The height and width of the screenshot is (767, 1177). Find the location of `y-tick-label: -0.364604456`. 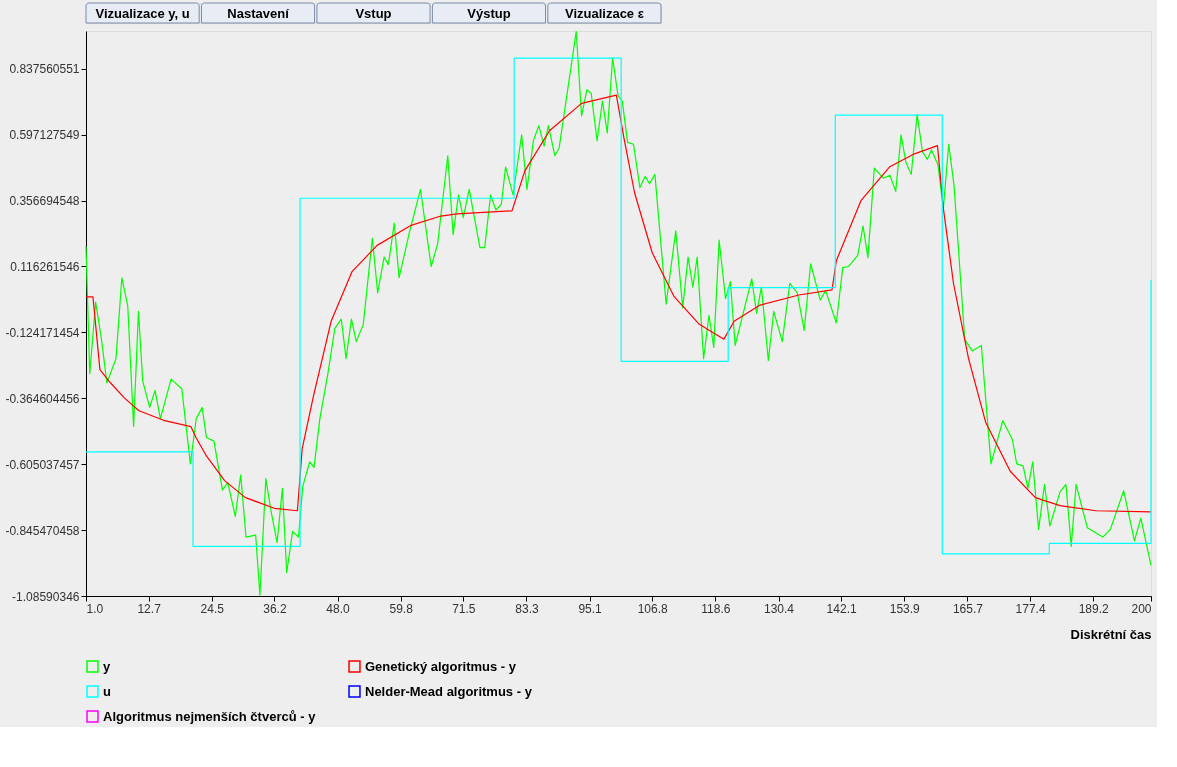

y-tick-label: -0.364604456 is located at coordinates (42, 398).